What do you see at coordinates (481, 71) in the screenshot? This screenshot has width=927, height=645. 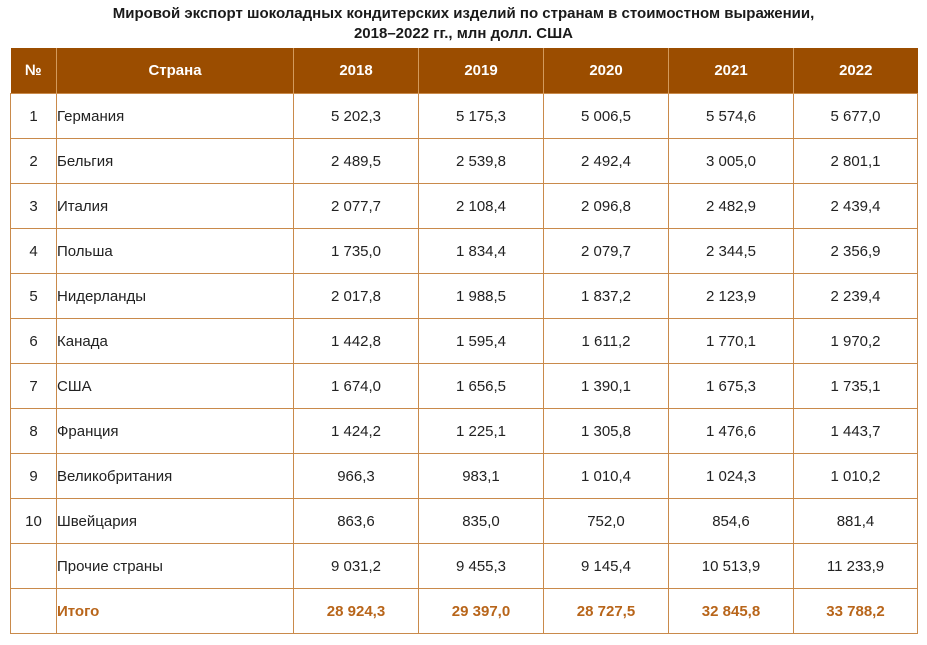 I see `header-2019: 2019` at bounding box center [481, 71].